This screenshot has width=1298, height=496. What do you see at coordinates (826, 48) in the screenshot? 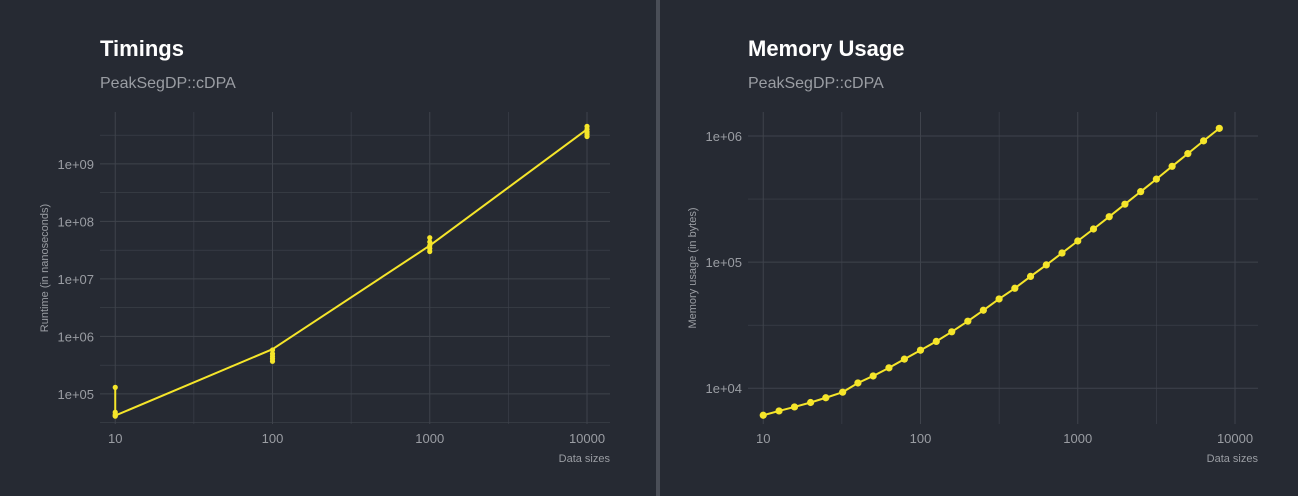
I see `chart-title: Memory Usage` at bounding box center [826, 48].